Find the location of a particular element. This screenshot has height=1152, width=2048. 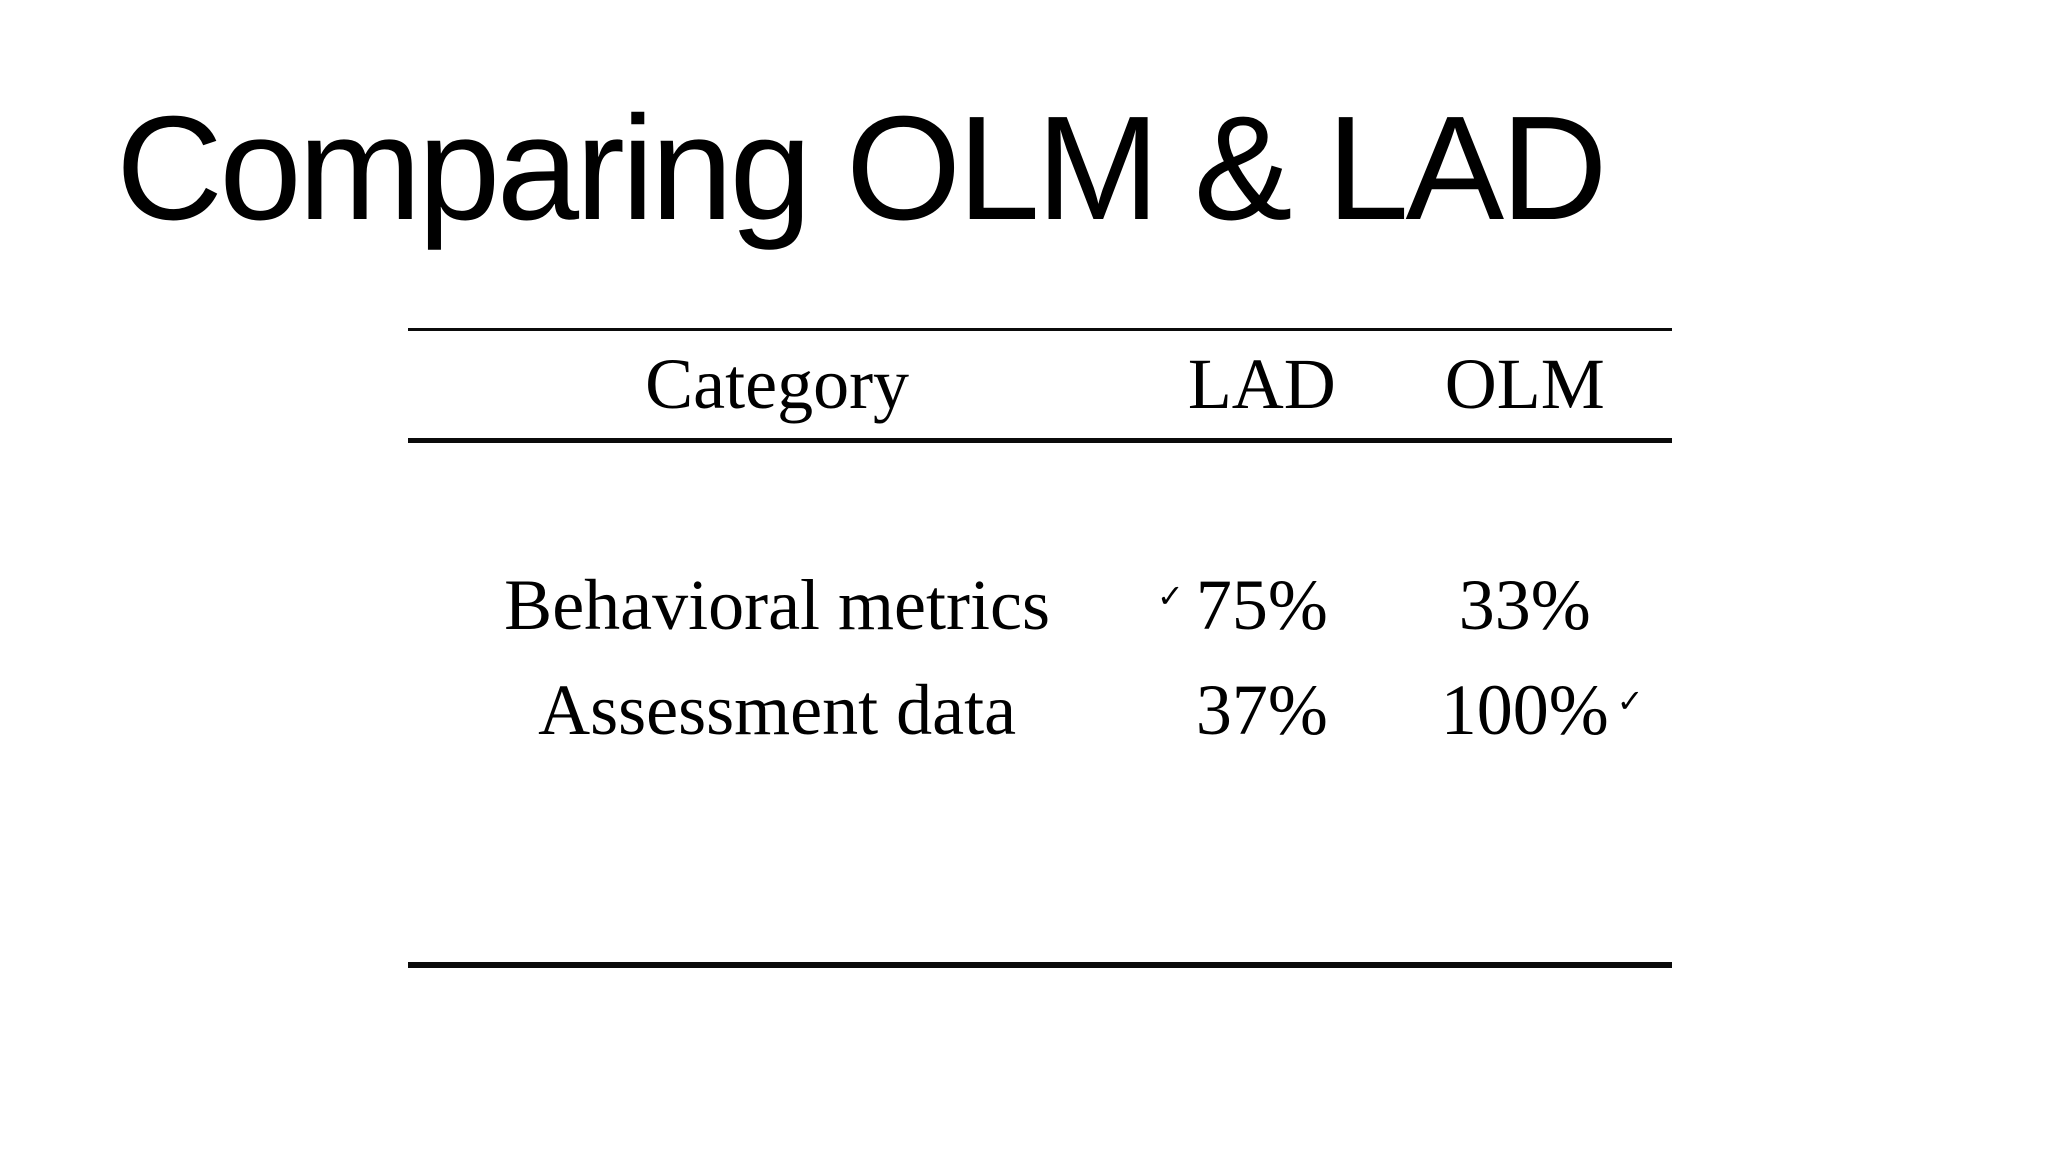

table-bottom-rule is located at coordinates (1040, 965).